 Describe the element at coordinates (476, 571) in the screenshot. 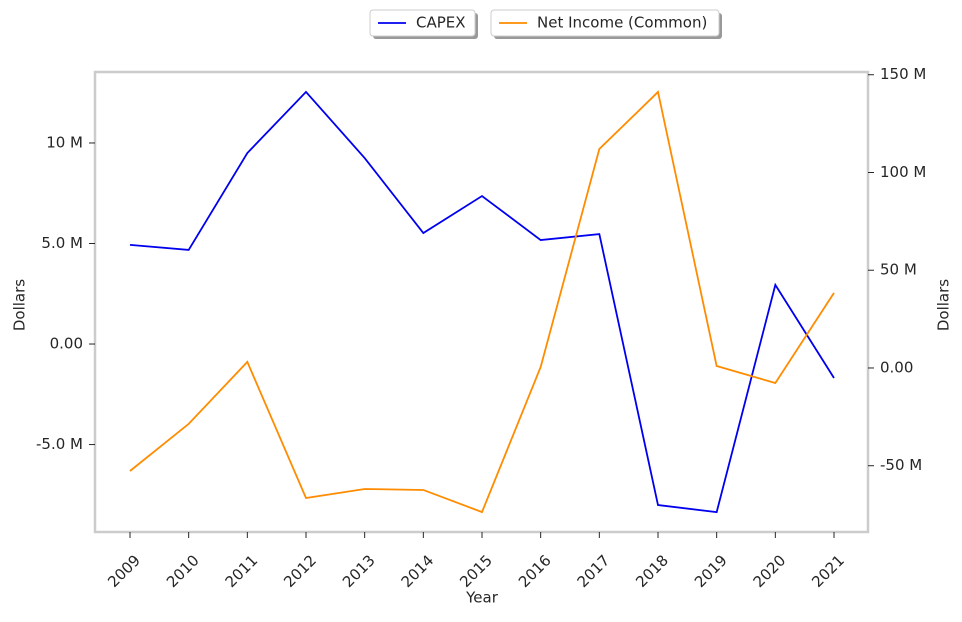

I see `x-tick-label: 2015` at that location.